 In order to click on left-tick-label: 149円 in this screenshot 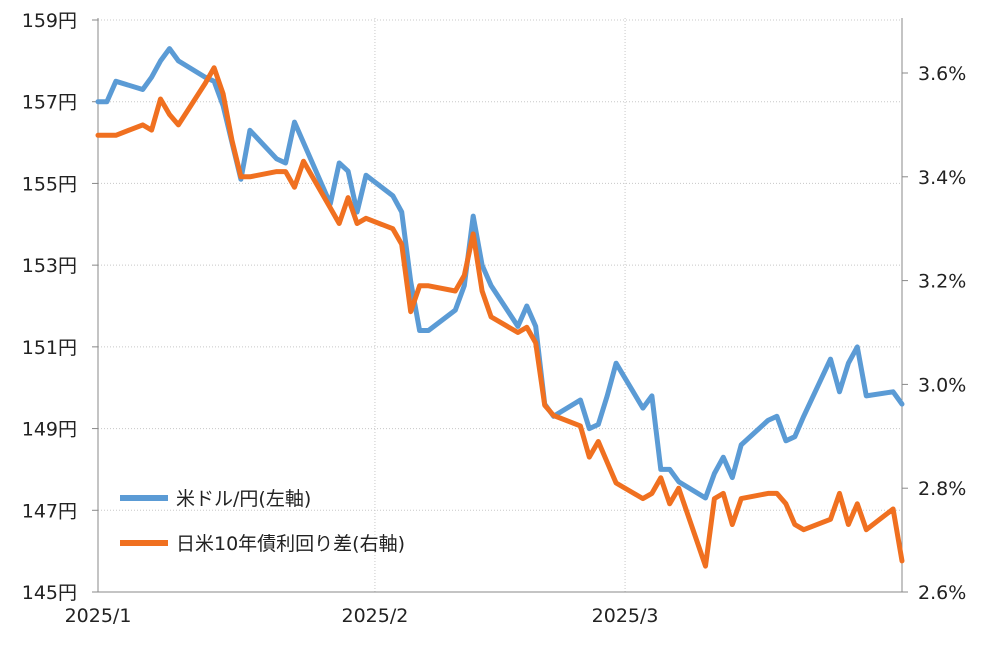, I will do `click(49, 430)`.